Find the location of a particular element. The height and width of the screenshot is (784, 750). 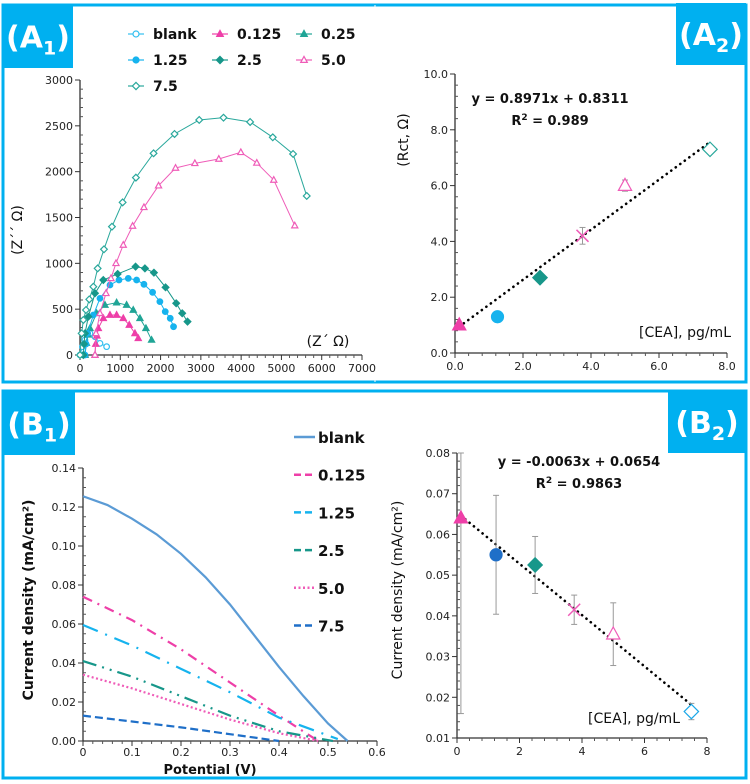

y-tick-label: 0.01 is located at coordinates (438, 738).